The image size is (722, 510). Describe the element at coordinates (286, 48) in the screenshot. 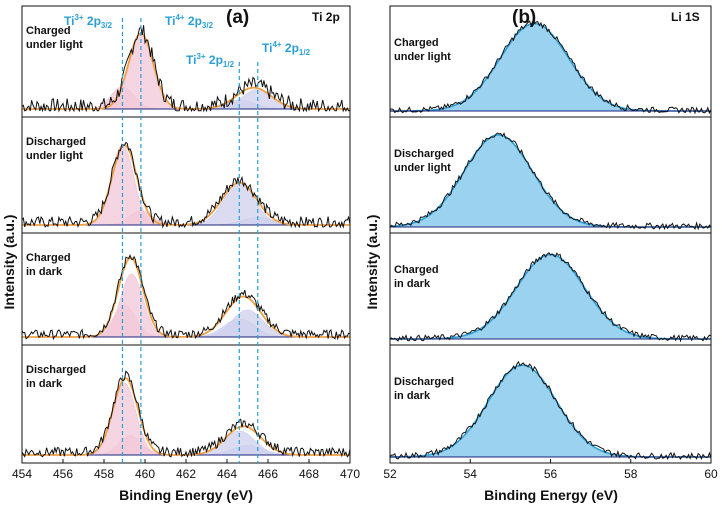

I see `peak-annotation-ti4-12: Ti4+ 2p1/2` at that location.